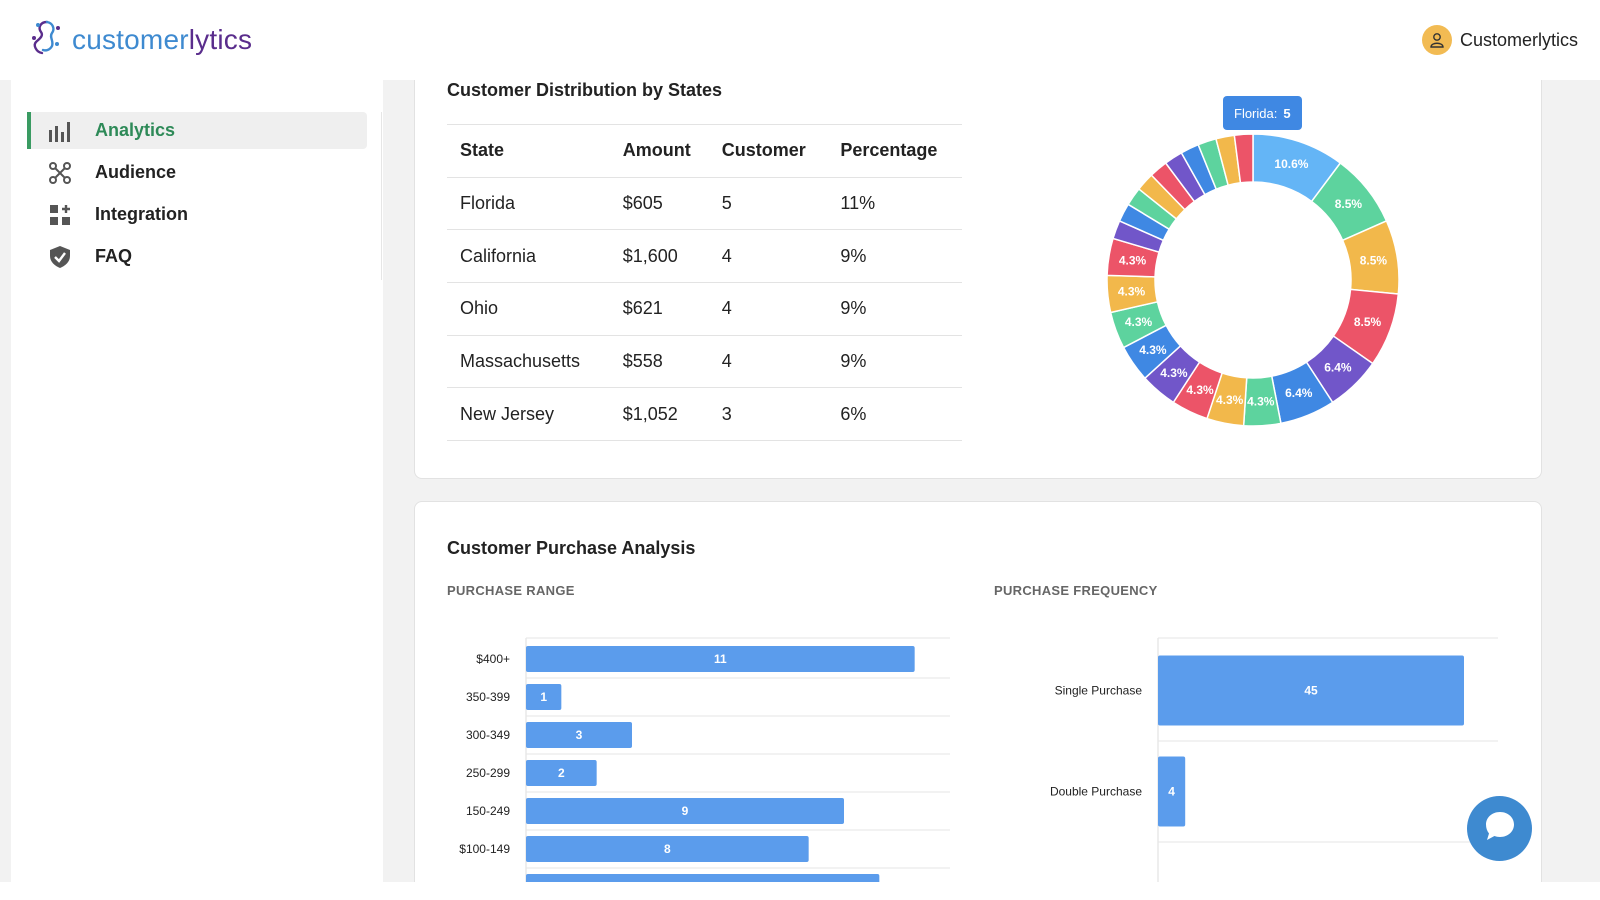  I want to click on brand-logo: customerlytics, so click(141, 40).